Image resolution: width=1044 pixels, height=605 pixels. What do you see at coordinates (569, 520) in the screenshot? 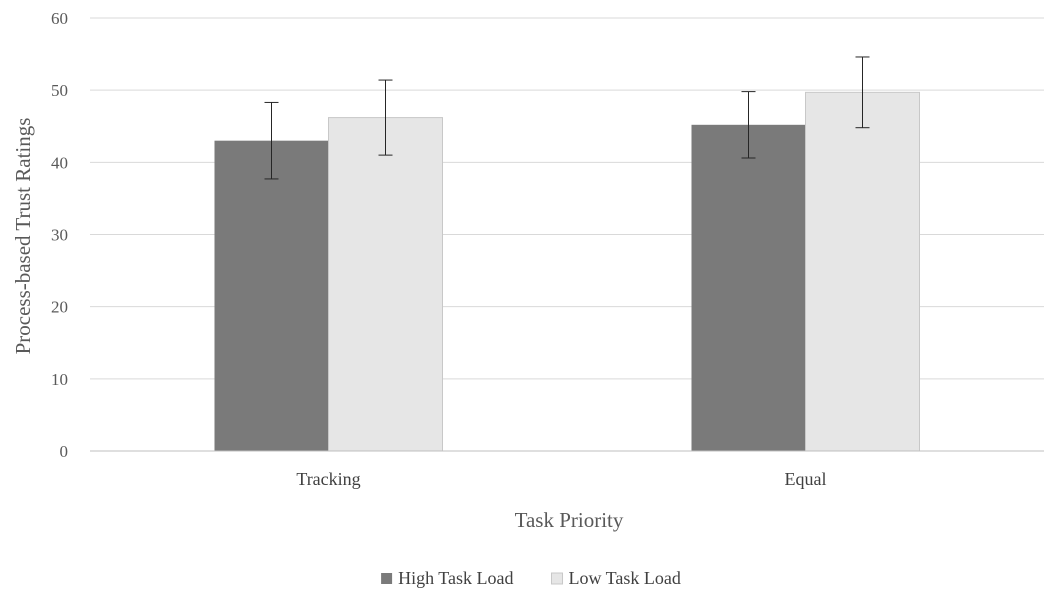
I see `x-axis-title: Task Priority` at bounding box center [569, 520].